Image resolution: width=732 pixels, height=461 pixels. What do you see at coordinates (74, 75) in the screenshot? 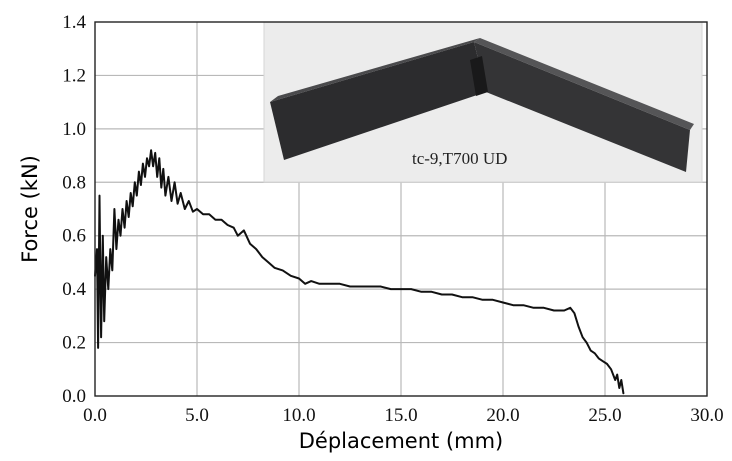
I see `y-tick-label: 1.2` at bounding box center [74, 75].